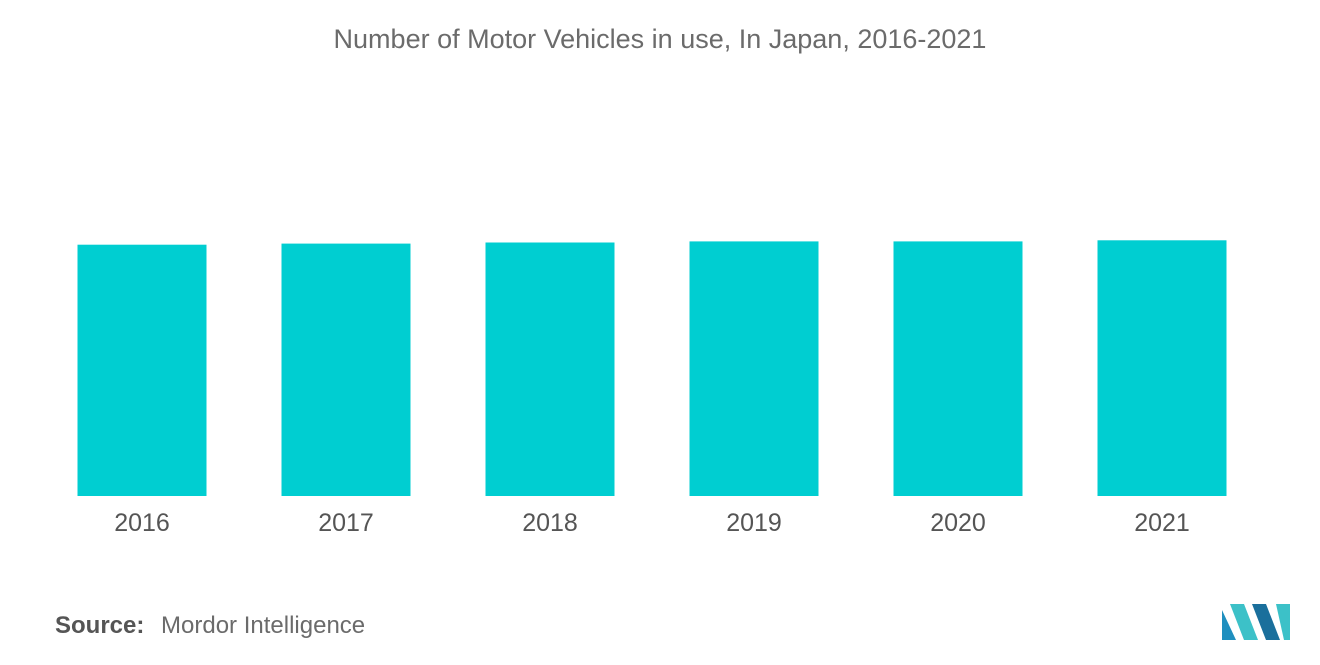 Image resolution: width=1320 pixels, height=665 pixels. Describe the element at coordinates (142, 523) in the screenshot. I see `x-tick-label-2016: 2016` at that location.